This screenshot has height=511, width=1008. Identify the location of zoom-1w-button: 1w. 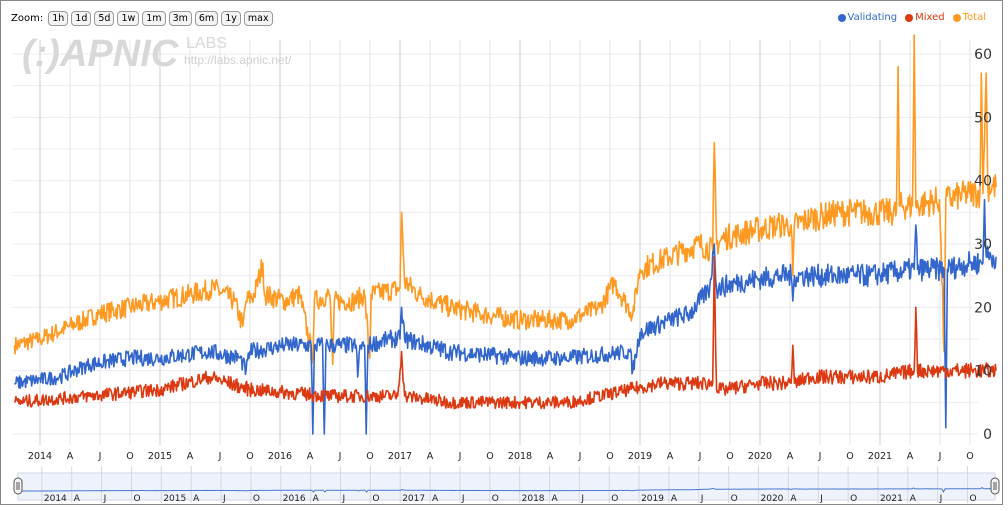
(128, 18).